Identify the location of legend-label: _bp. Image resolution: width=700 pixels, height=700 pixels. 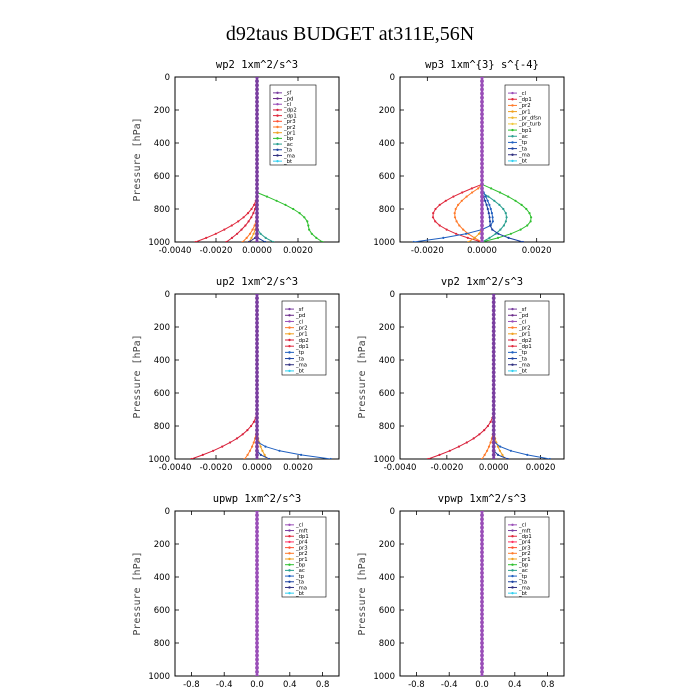
(288, 139).